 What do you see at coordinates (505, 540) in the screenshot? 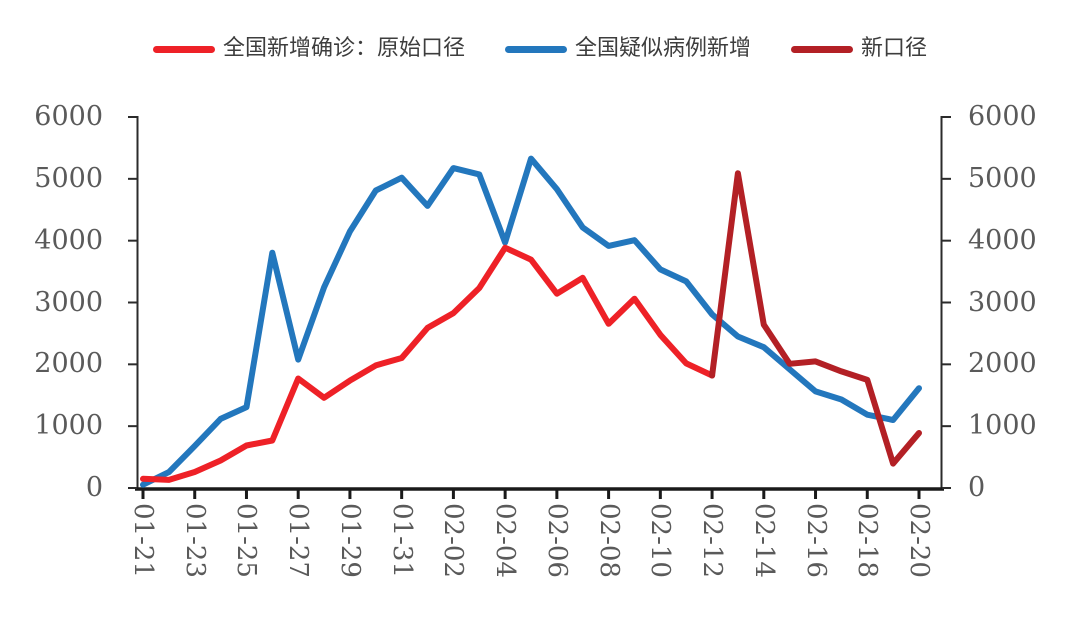
I see `x-axis-label-02-04: 02-04` at bounding box center [505, 540].